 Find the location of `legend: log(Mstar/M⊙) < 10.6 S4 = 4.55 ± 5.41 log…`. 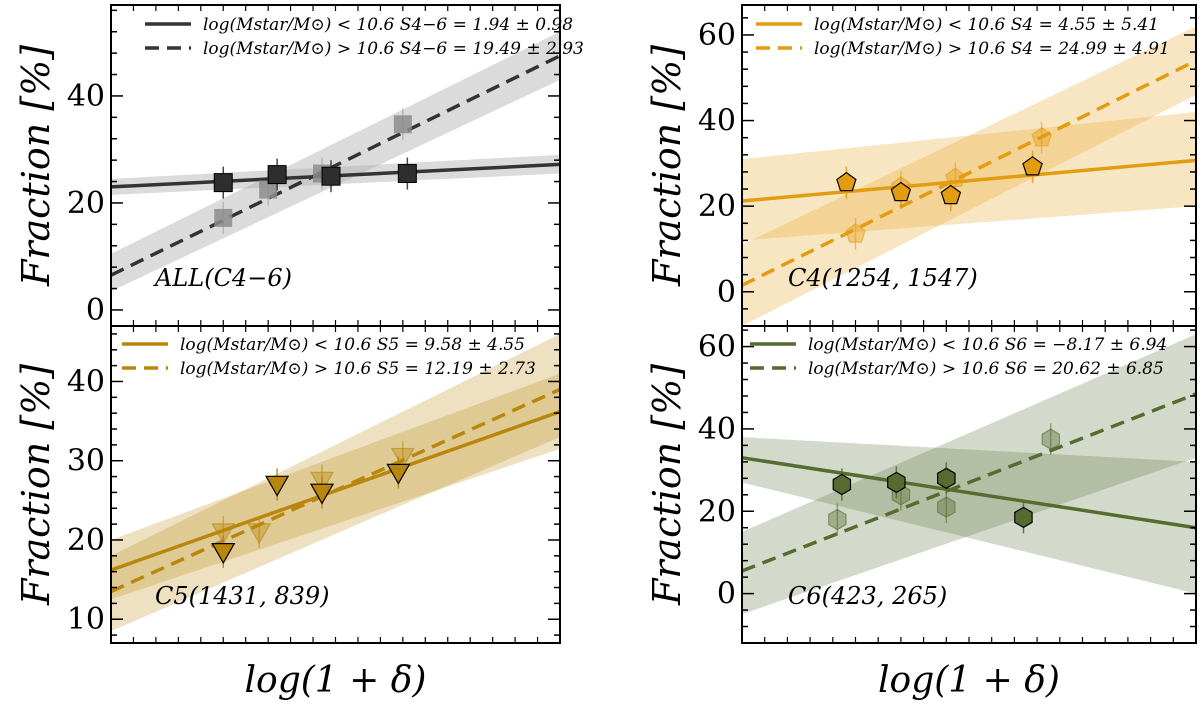

legend: log(Mstar/M⊙) < 10.6 S4 = 4.55 ± 5.41 log… is located at coordinates (963, 37).